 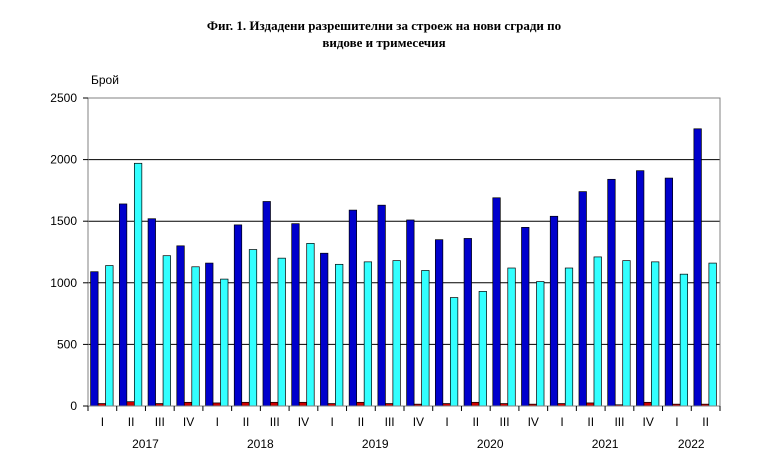 What do you see at coordinates (684, 340) in the screenshot?
I see `bar-series-3-q21` at bounding box center [684, 340].